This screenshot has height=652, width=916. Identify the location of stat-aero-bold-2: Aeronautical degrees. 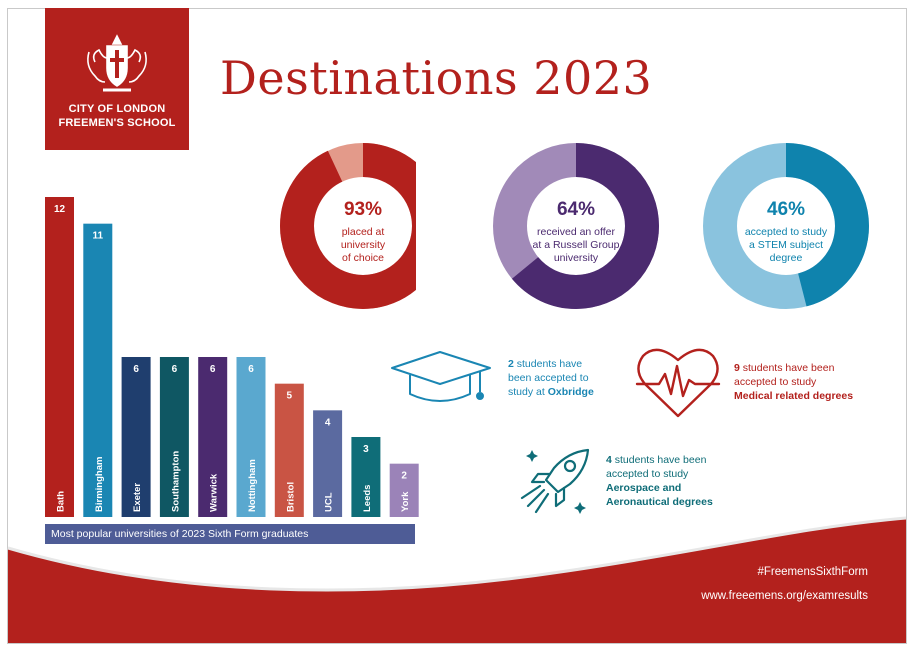
(659, 502).